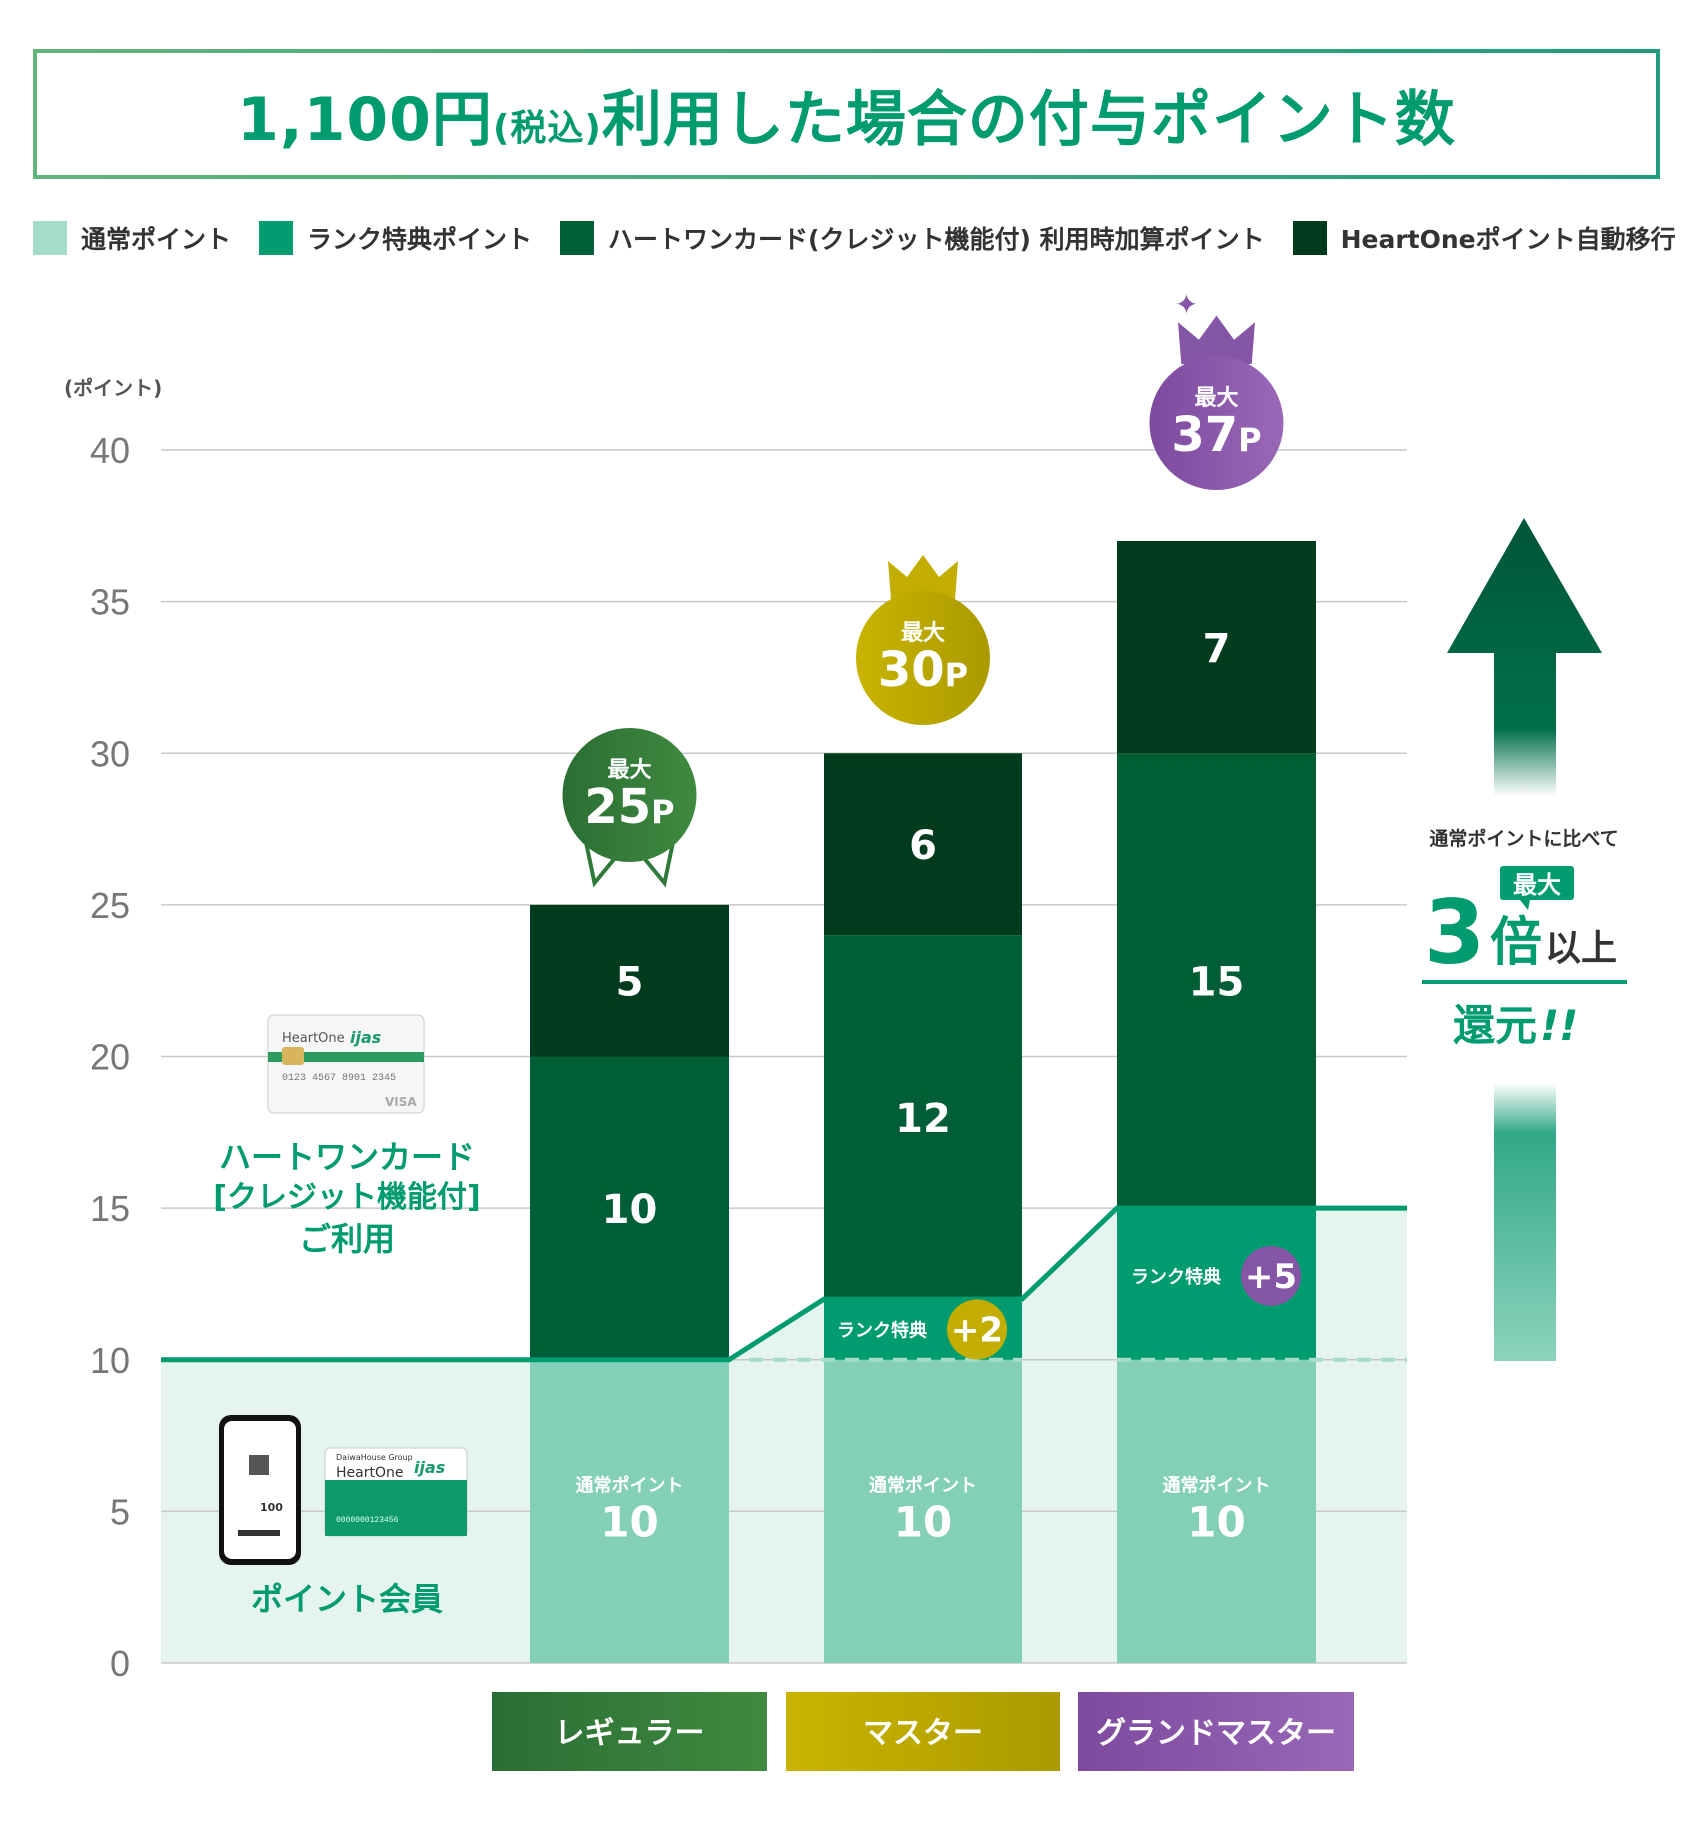 This screenshot has width=1684, height=1826. I want to click on segment-value: 15, so click(1217, 983).